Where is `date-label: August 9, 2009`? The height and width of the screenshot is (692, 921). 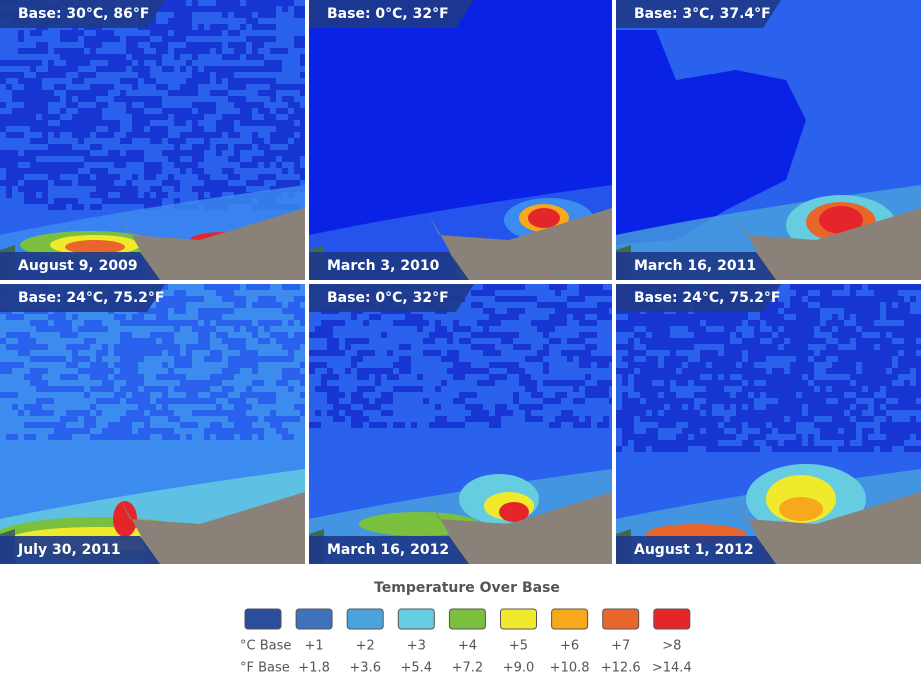 date-label: August 9, 2009 is located at coordinates (78, 266).